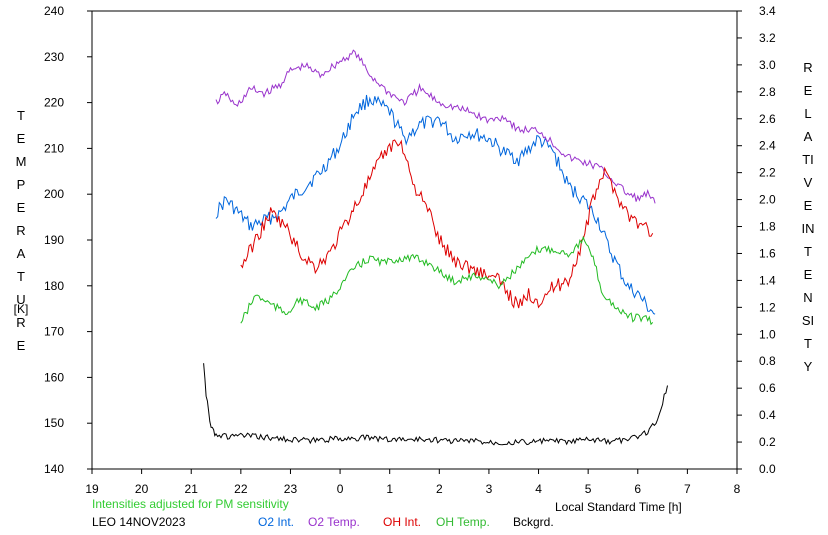  Describe the element at coordinates (54, 423) in the screenshot. I see `y-left-tick-label: 150` at that location.